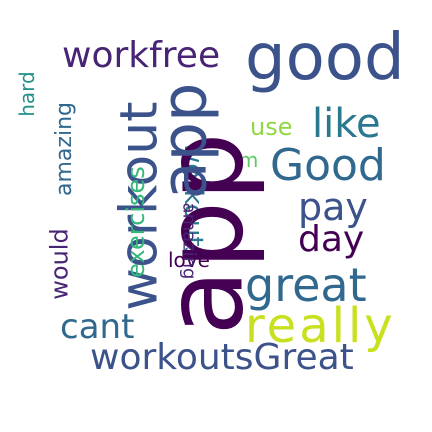 This screenshot has width=432, height=432. I want to click on word-really: really, so click(320, 326).